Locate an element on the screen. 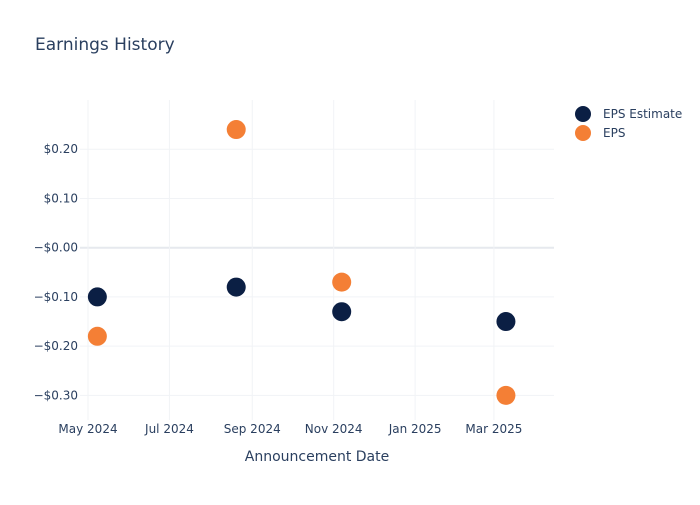 The image size is (700, 505). x-tick-label: Mar 2025 is located at coordinates (493, 429).